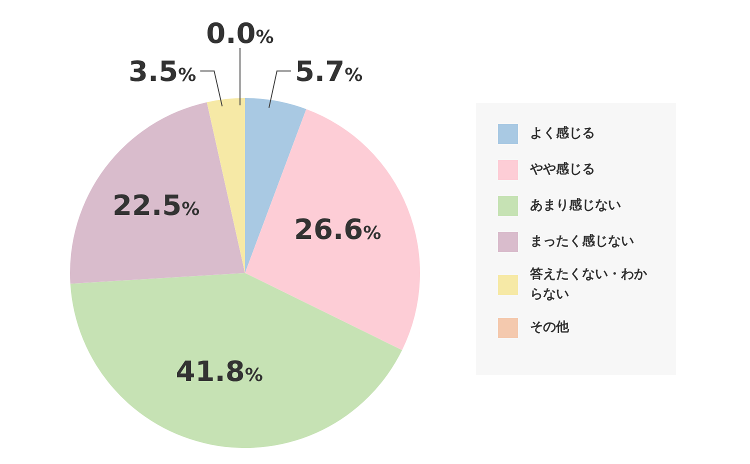 The height and width of the screenshot is (464, 750). Describe the element at coordinates (589, 285) in the screenshot. I see `legend-label: 答えたくない・わからない` at that location.